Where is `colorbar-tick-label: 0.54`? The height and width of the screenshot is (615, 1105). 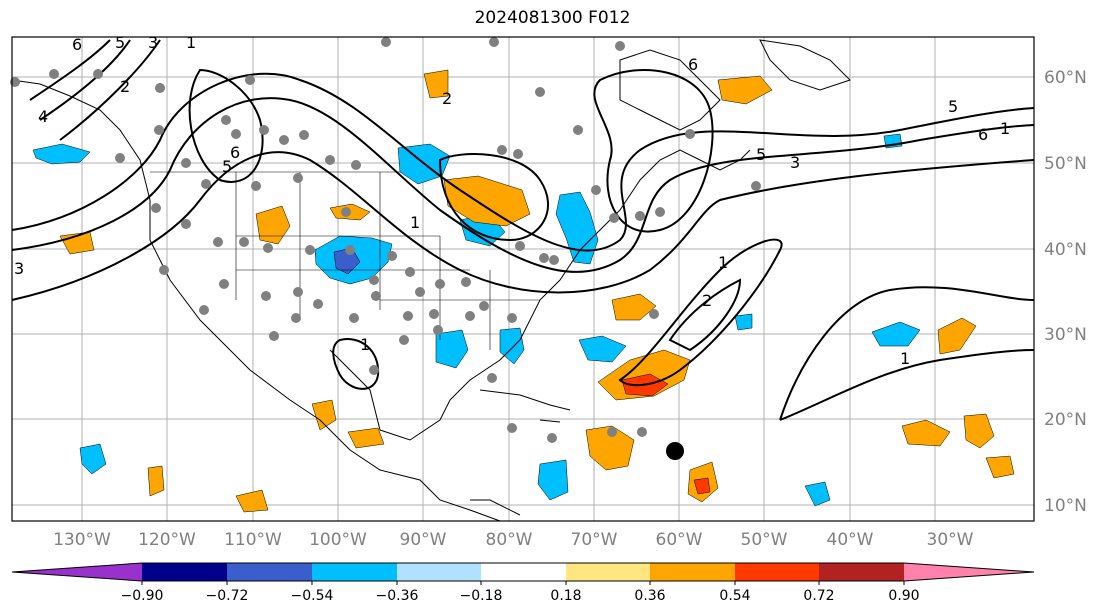
colorbar-tick-label: 0.54 is located at coordinates (734, 596).